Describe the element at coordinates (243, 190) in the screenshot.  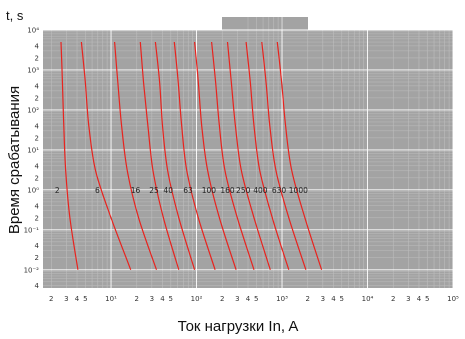
I see `curve-label-250: 250` at that location.